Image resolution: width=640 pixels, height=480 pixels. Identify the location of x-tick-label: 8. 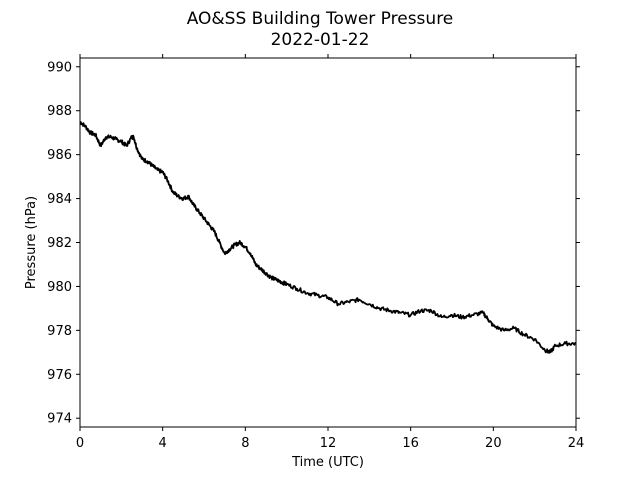
(245, 443).